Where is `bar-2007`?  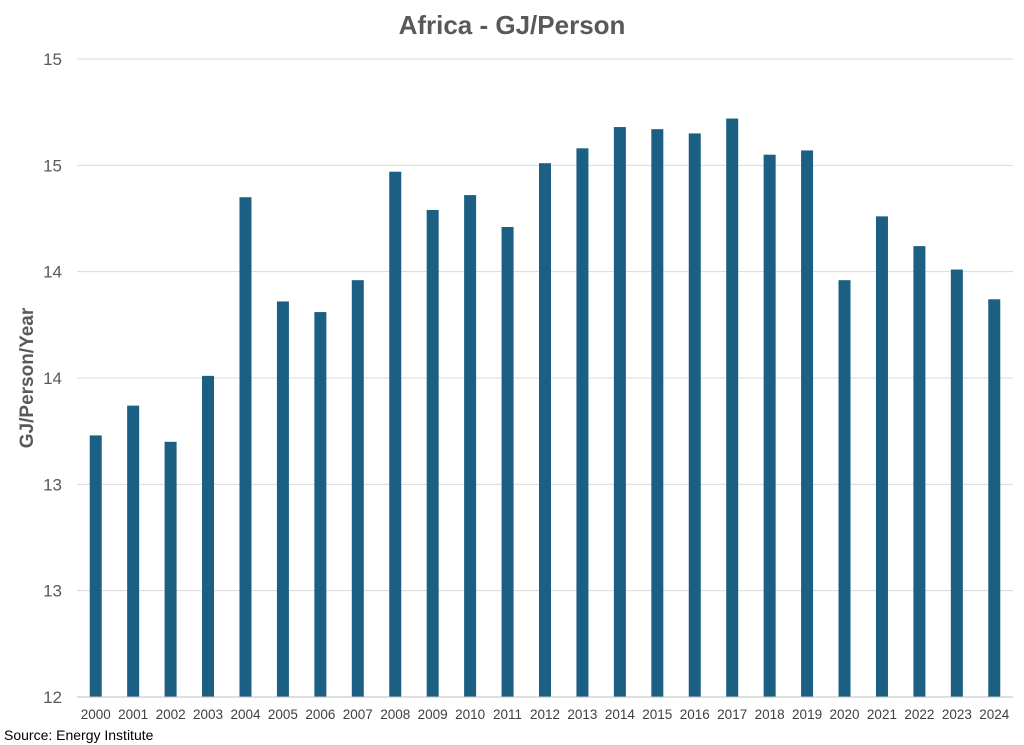
bar-2007 is located at coordinates (357, 488).